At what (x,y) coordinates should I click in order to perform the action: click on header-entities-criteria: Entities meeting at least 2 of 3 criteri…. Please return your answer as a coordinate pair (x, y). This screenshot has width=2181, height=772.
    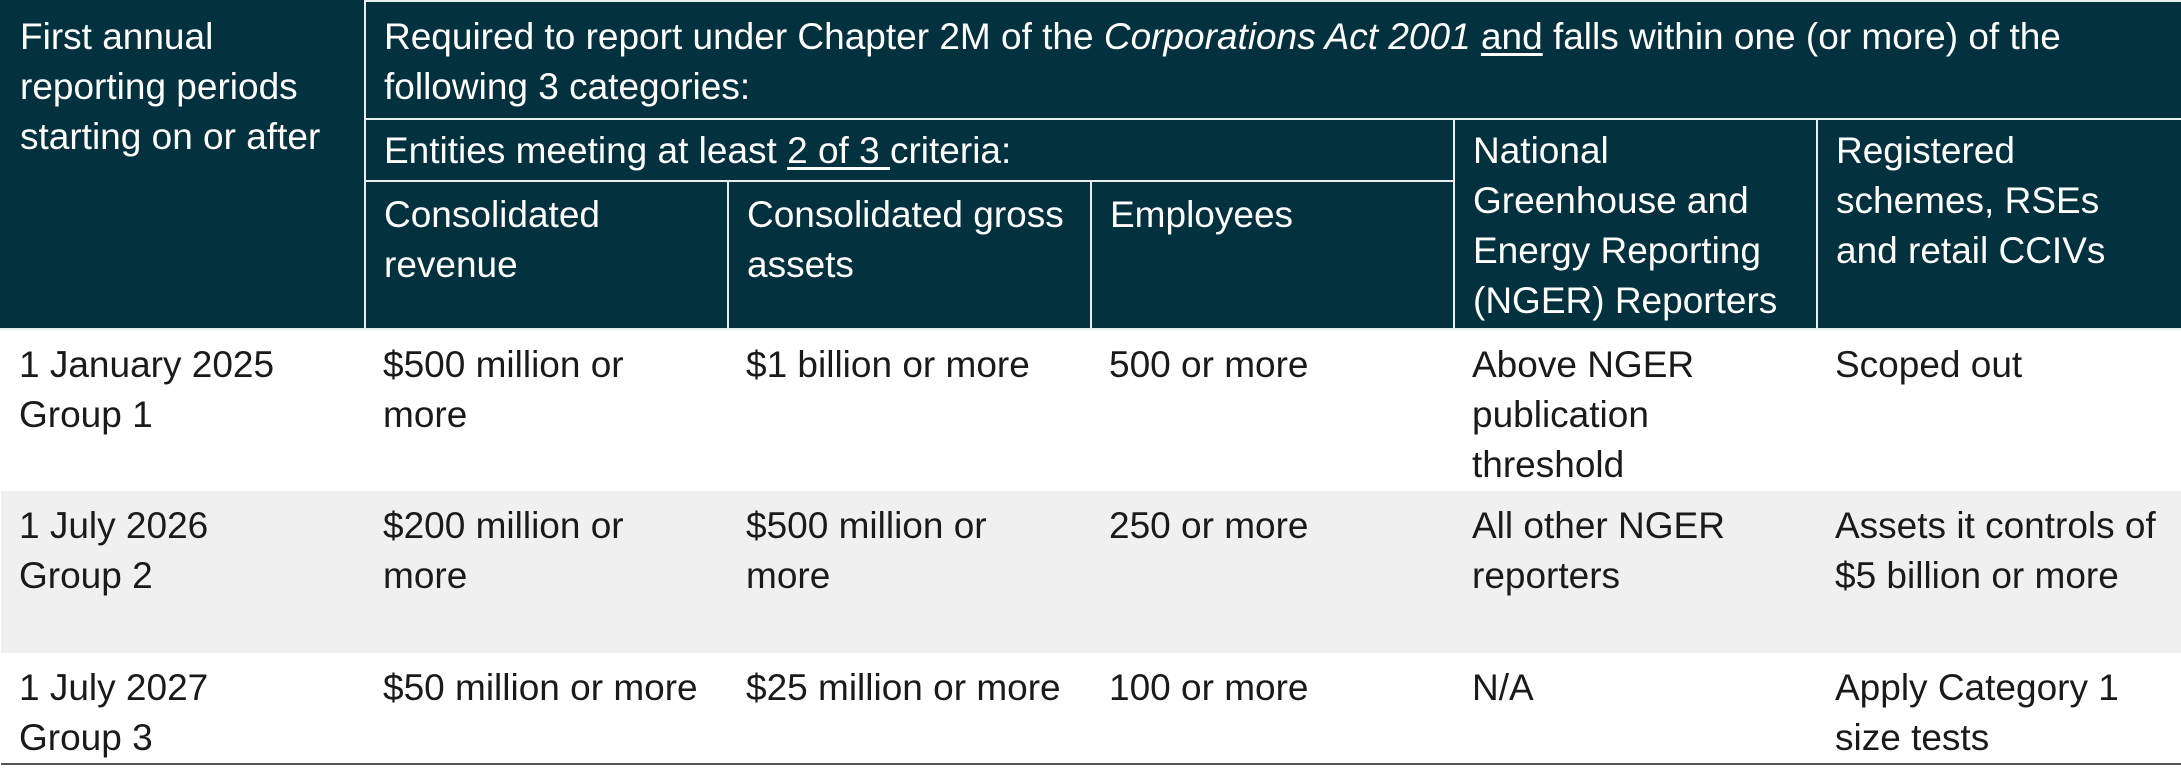
    Looking at the image, I should click on (909, 150).